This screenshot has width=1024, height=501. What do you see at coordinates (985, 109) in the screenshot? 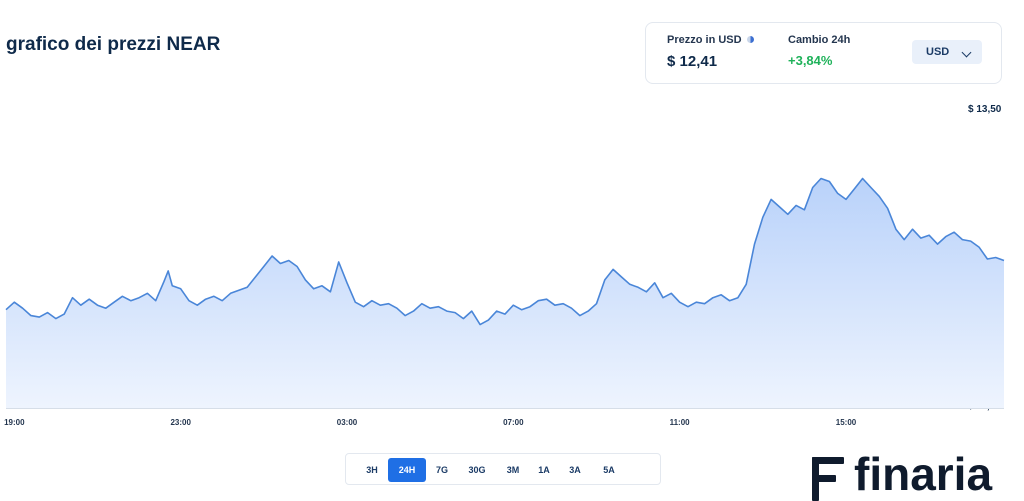
I see `y-tick-top: $ 13,50` at bounding box center [985, 109].